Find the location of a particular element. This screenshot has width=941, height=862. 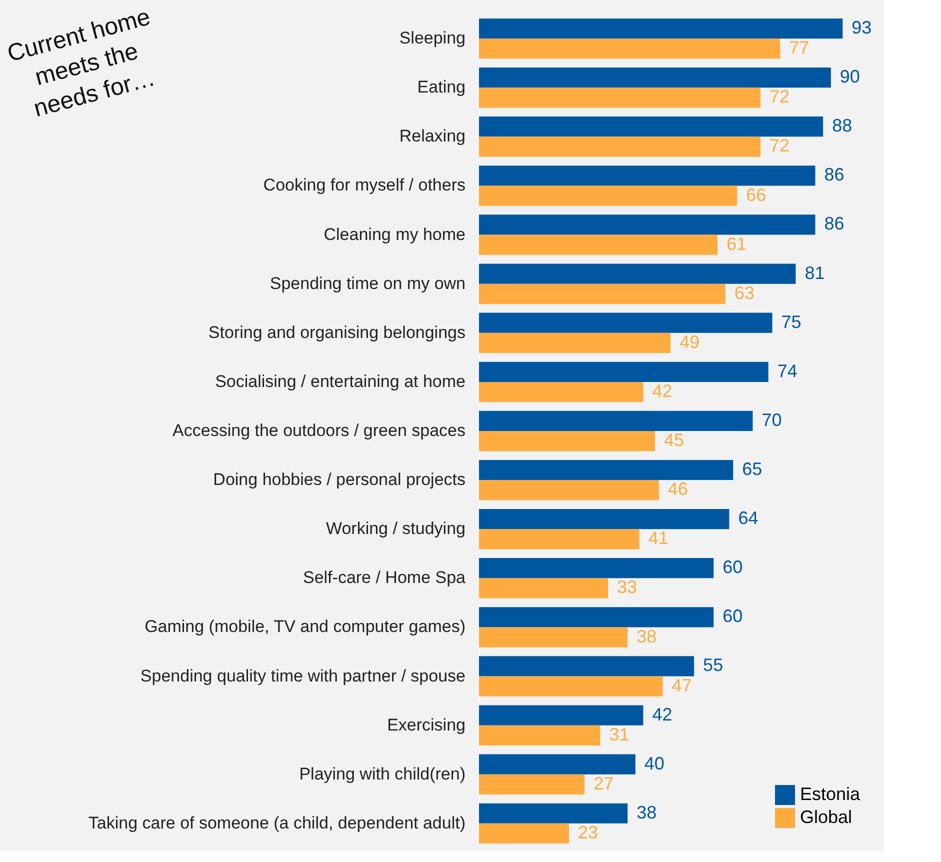

data-label: 93 is located at coordinates (862, 28).